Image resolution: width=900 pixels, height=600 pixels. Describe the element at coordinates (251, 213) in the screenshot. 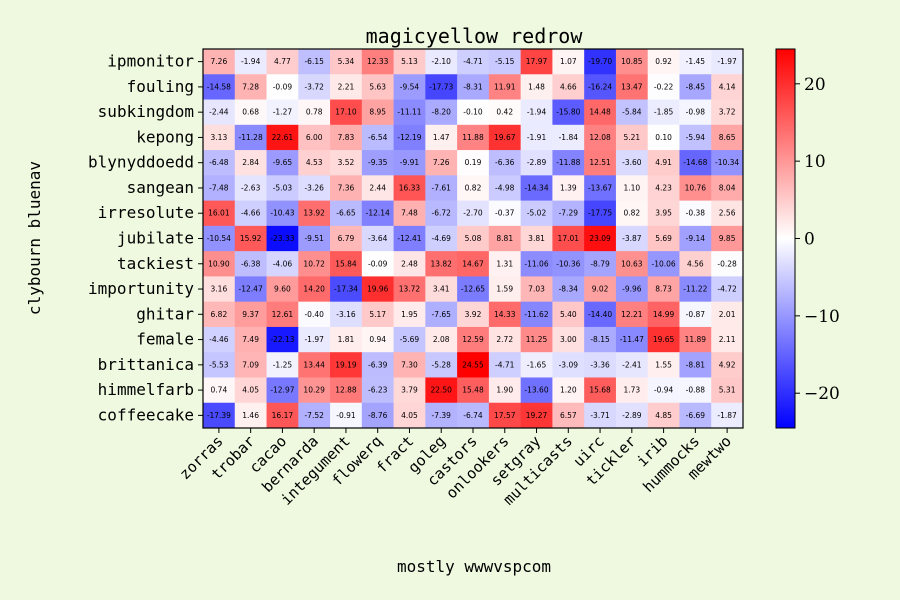

I see `cell-value-label: -4.66` at that location.